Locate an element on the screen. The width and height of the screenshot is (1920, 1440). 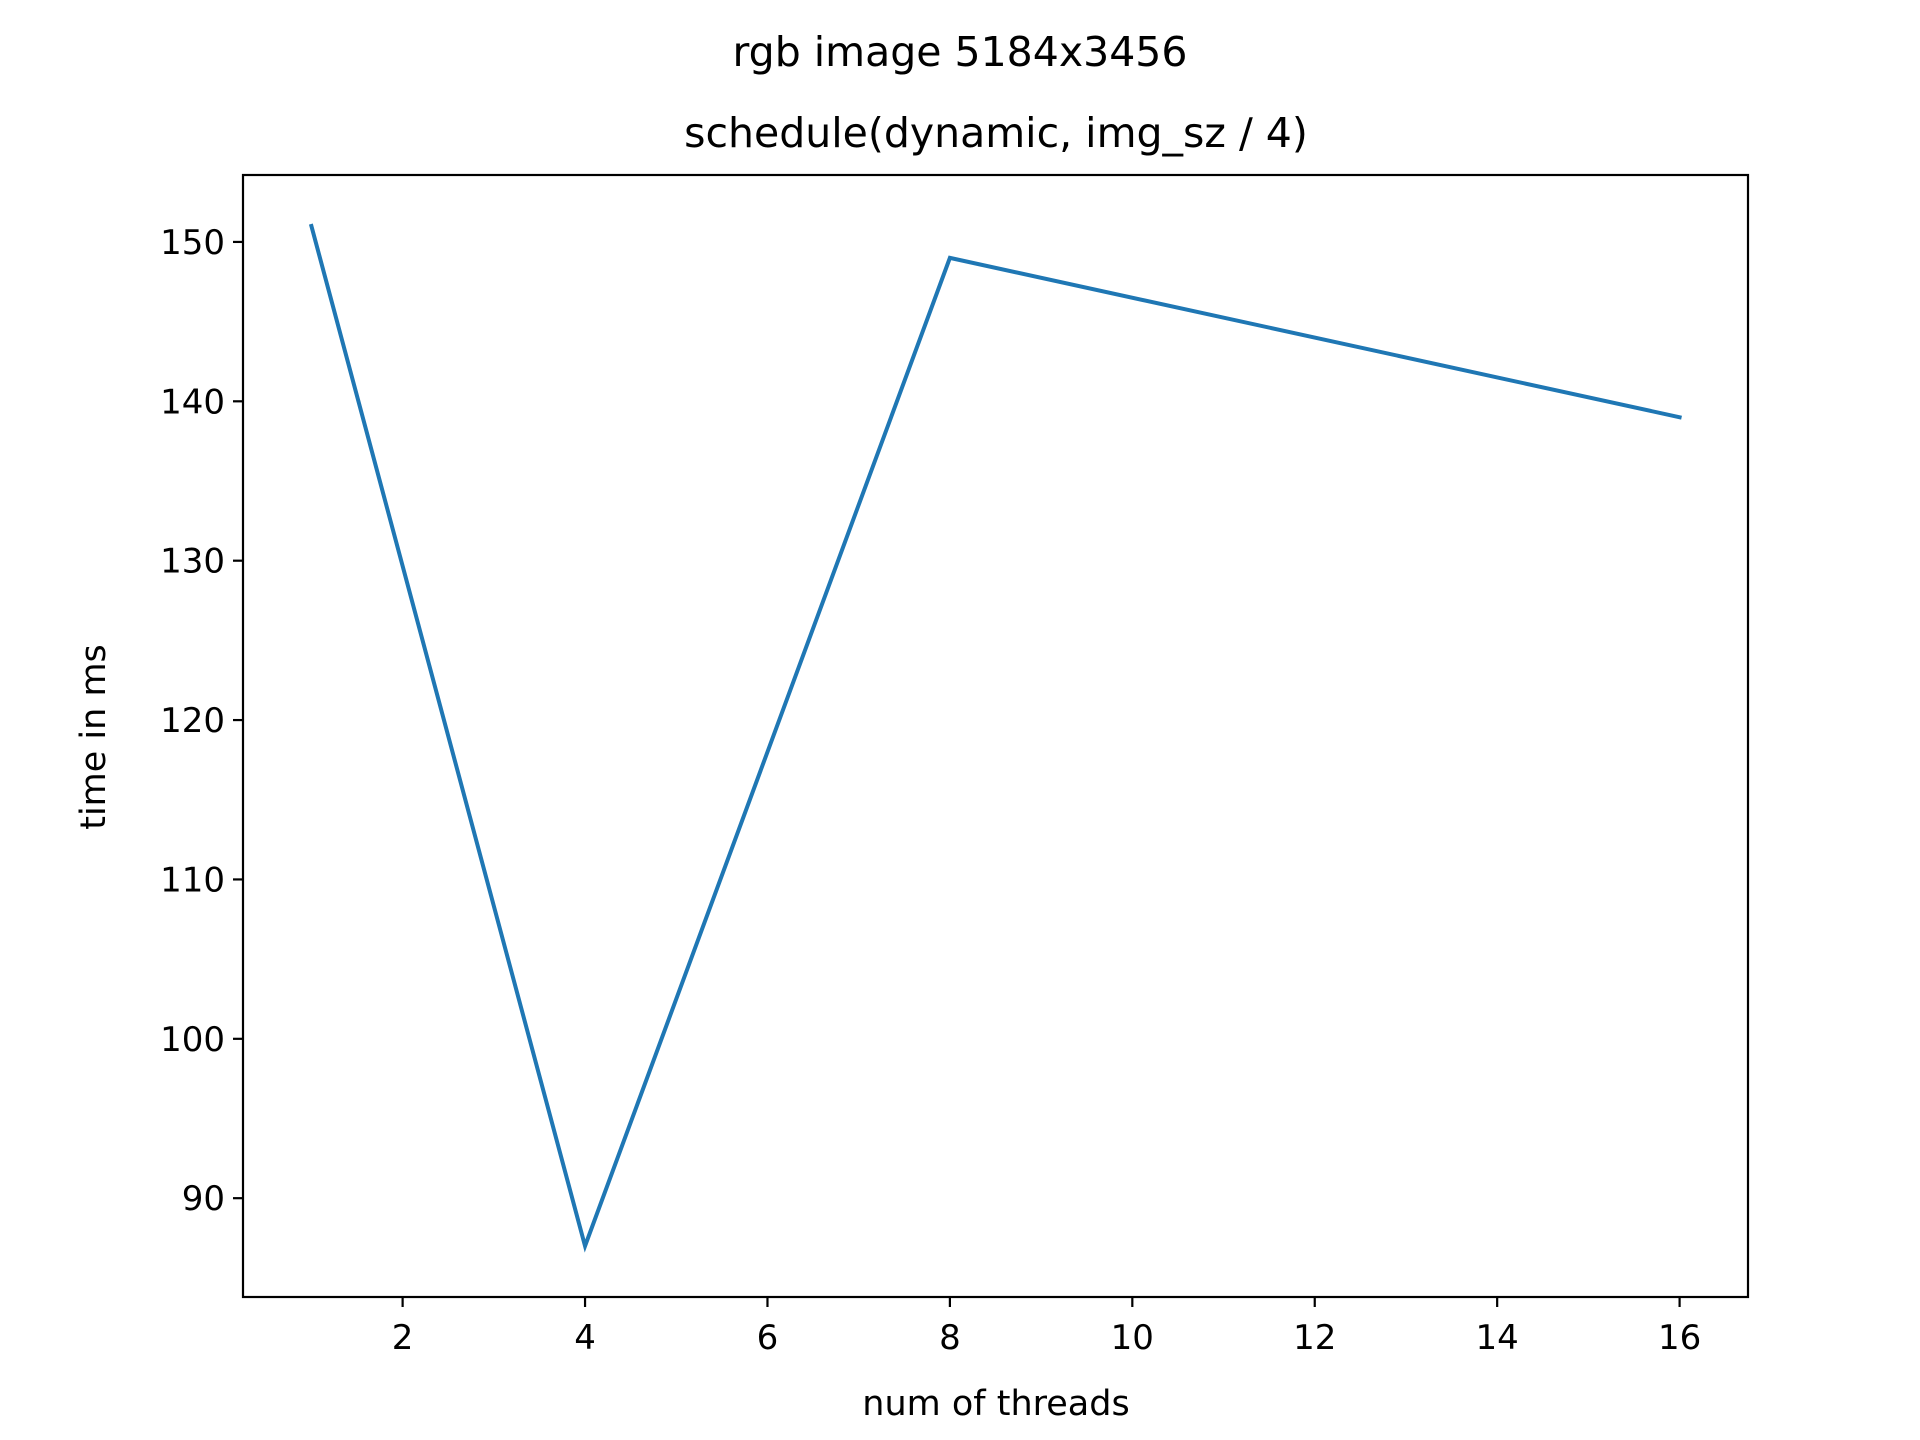
y-tick-label: 150 is located at coordinates (192, 243).